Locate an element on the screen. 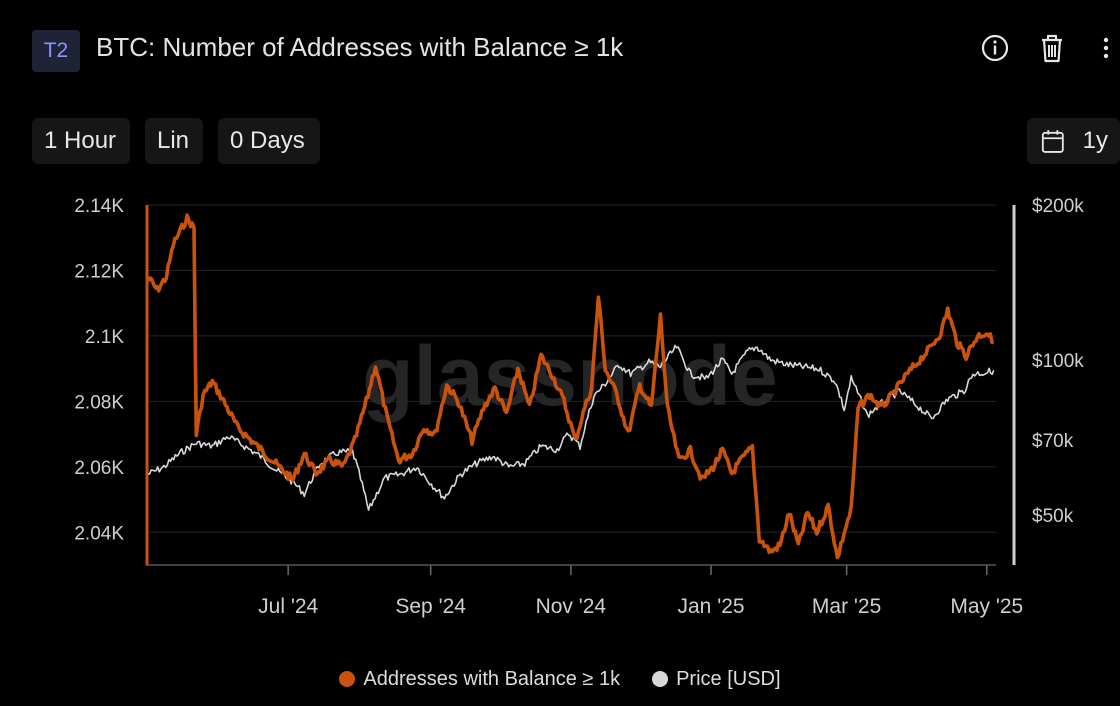  y-right-tick-label: $100k is located at coordinates (1058, 361).